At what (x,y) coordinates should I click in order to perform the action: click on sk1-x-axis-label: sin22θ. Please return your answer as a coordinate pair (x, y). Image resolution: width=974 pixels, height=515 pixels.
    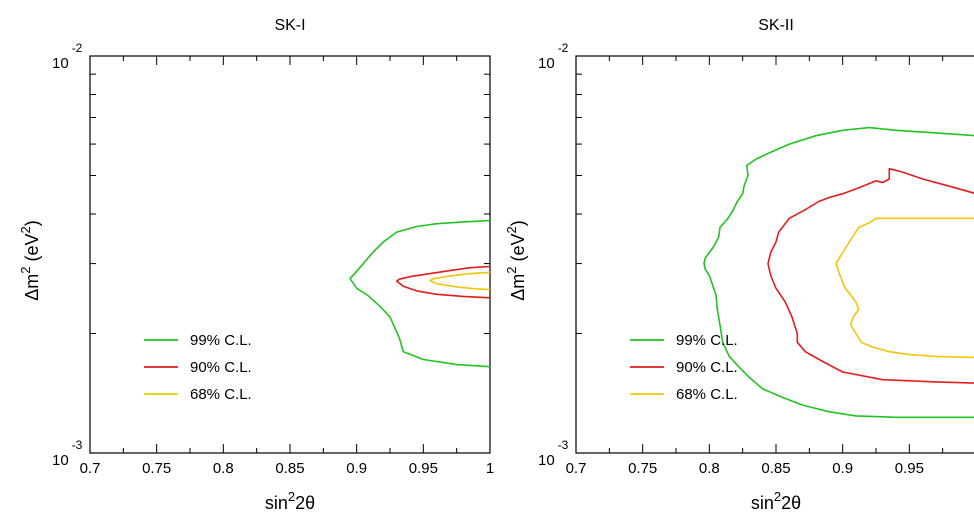
    Looking at the image, I should click on (290, 501).